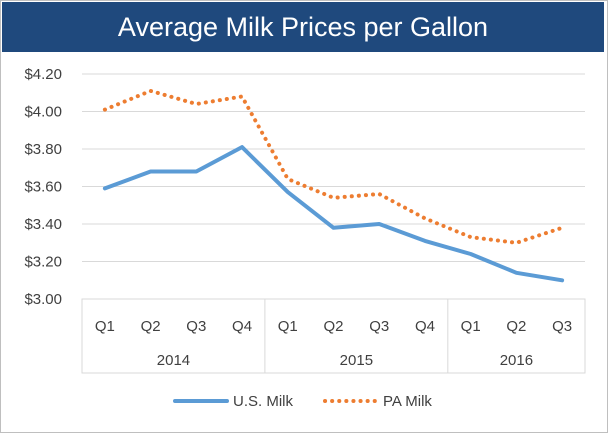 The width and height of the screenshot is (608, 433). Describe the element at coordinates (43, 149) in the screenshot. I see `y-tick-label: $3.80` at that location.